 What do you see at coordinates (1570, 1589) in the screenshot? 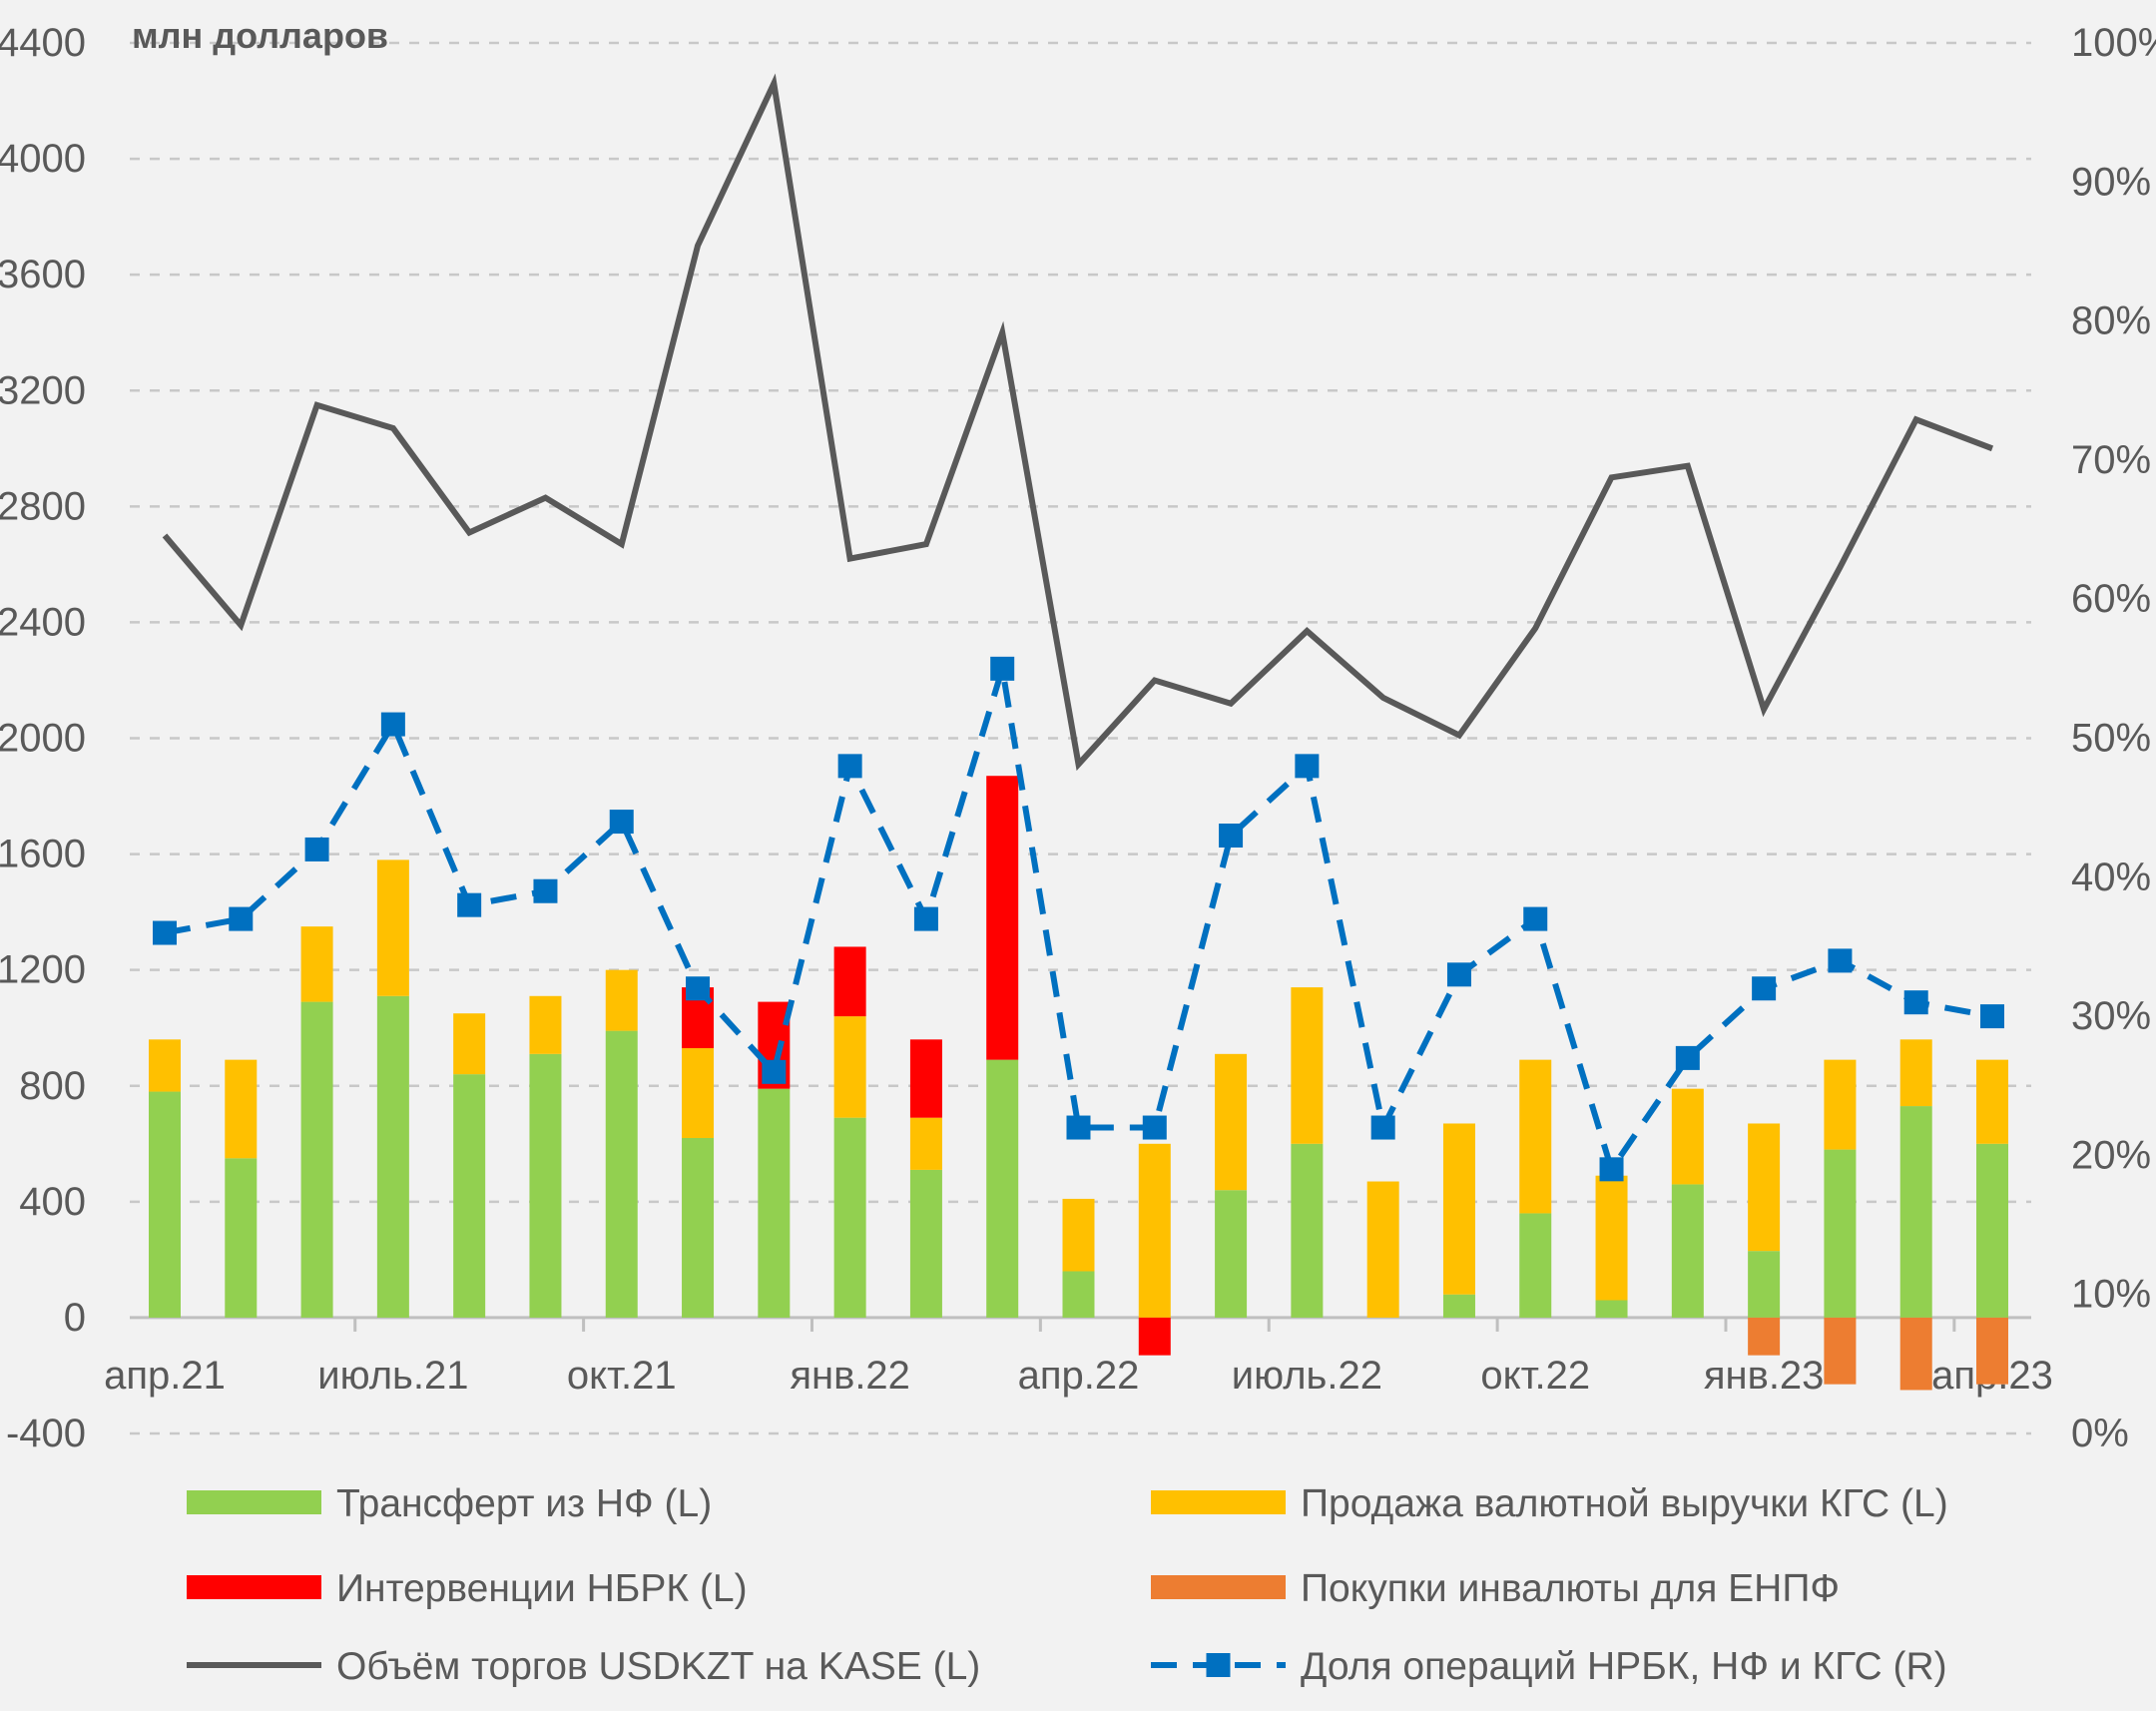
I see `legend-label: Покупки инвалюты для ЕНПФ` at bounding box center [1570, 1589].